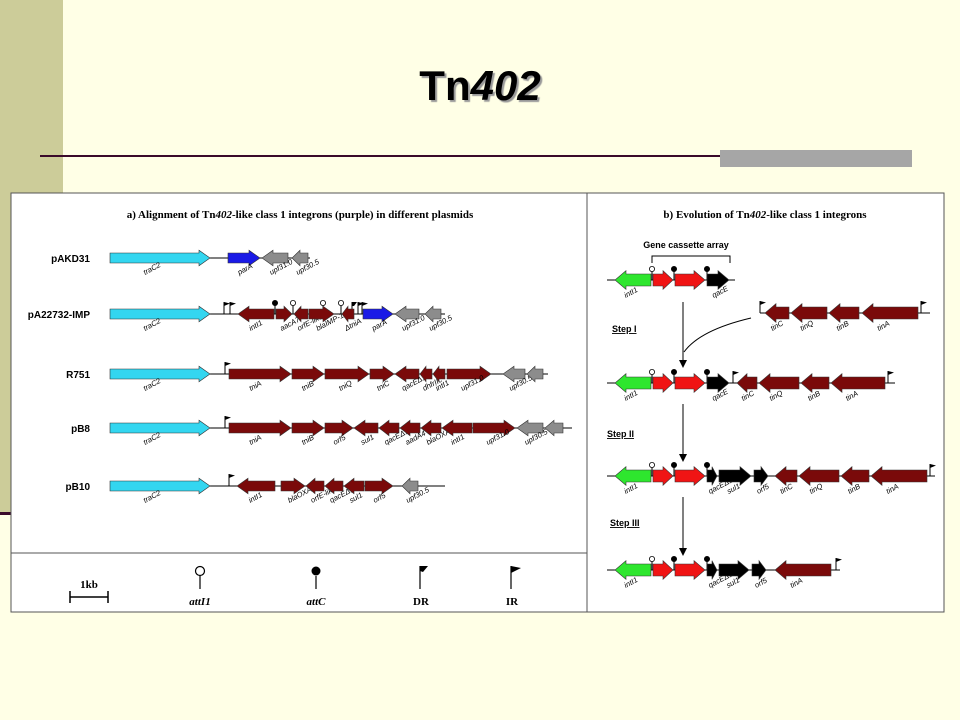  Describe the element at coordinates (516, 569) in the screenshot. I see `ir-symbol` at that location.